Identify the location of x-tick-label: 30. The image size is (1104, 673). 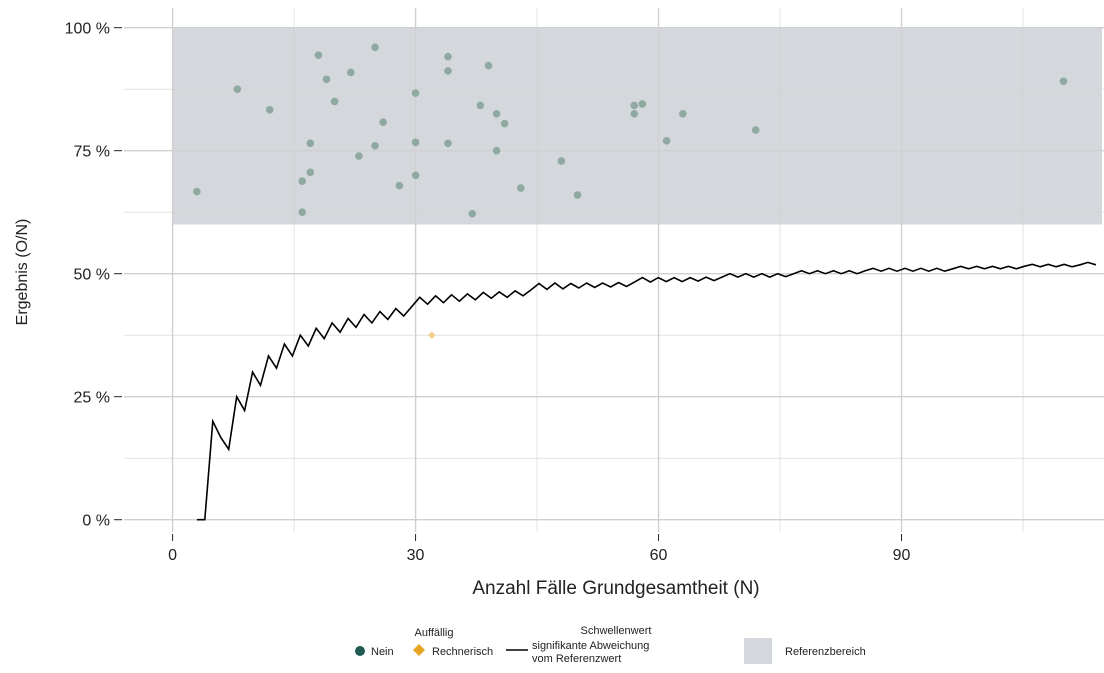
(416, 555).